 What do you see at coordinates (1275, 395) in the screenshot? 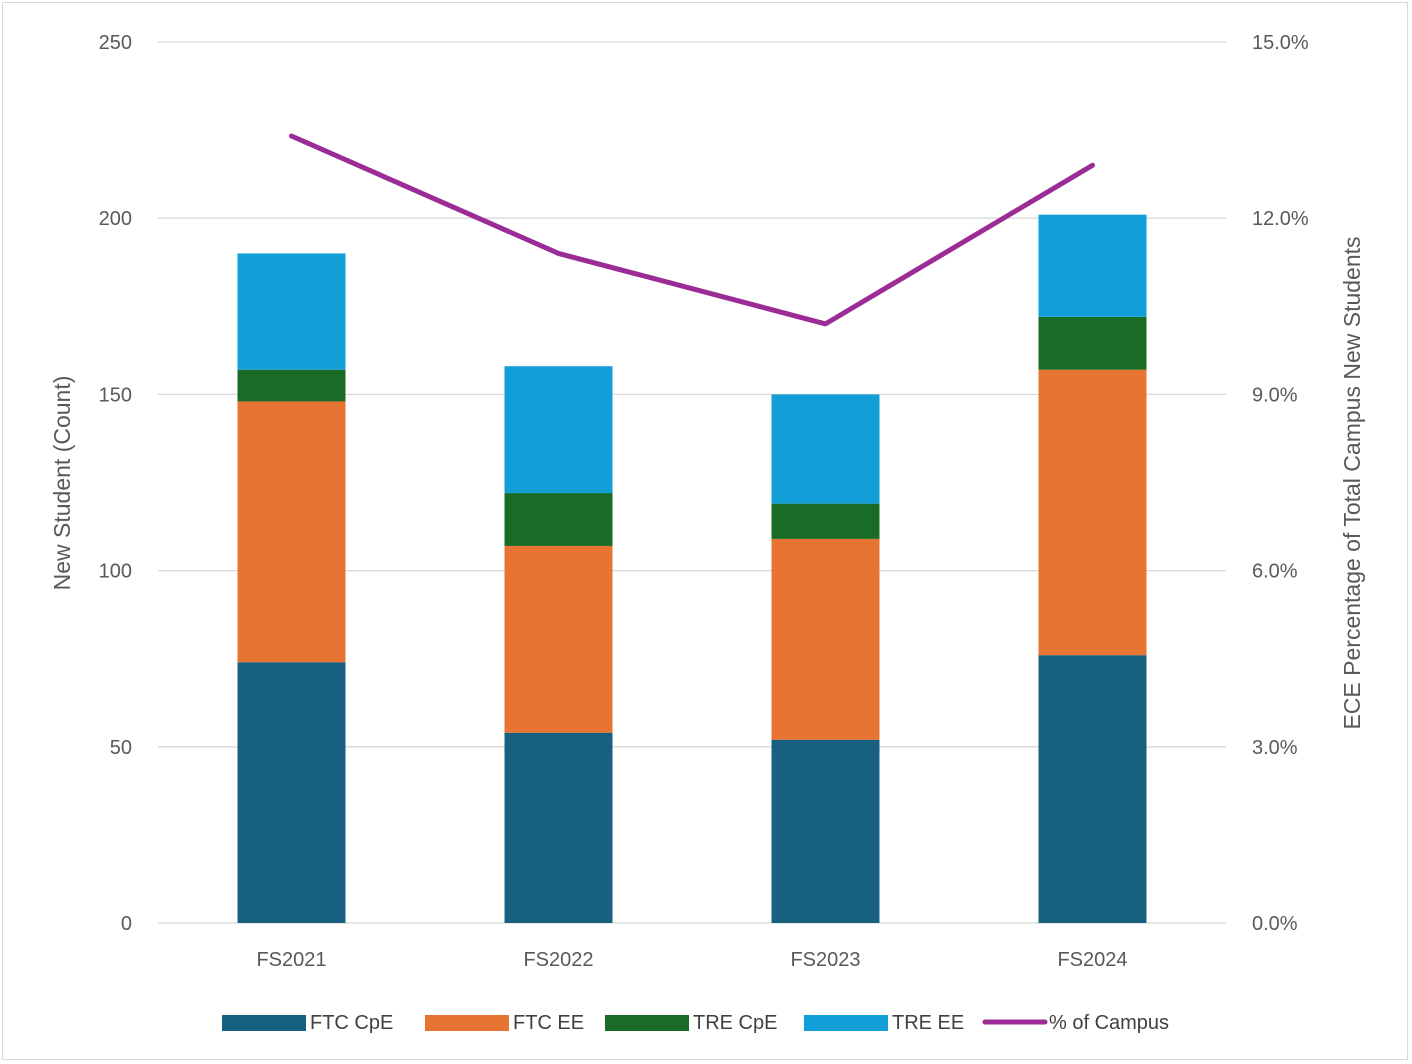
I see `y2-tick-label: 9.0%` at bounding box center [1275, 395].